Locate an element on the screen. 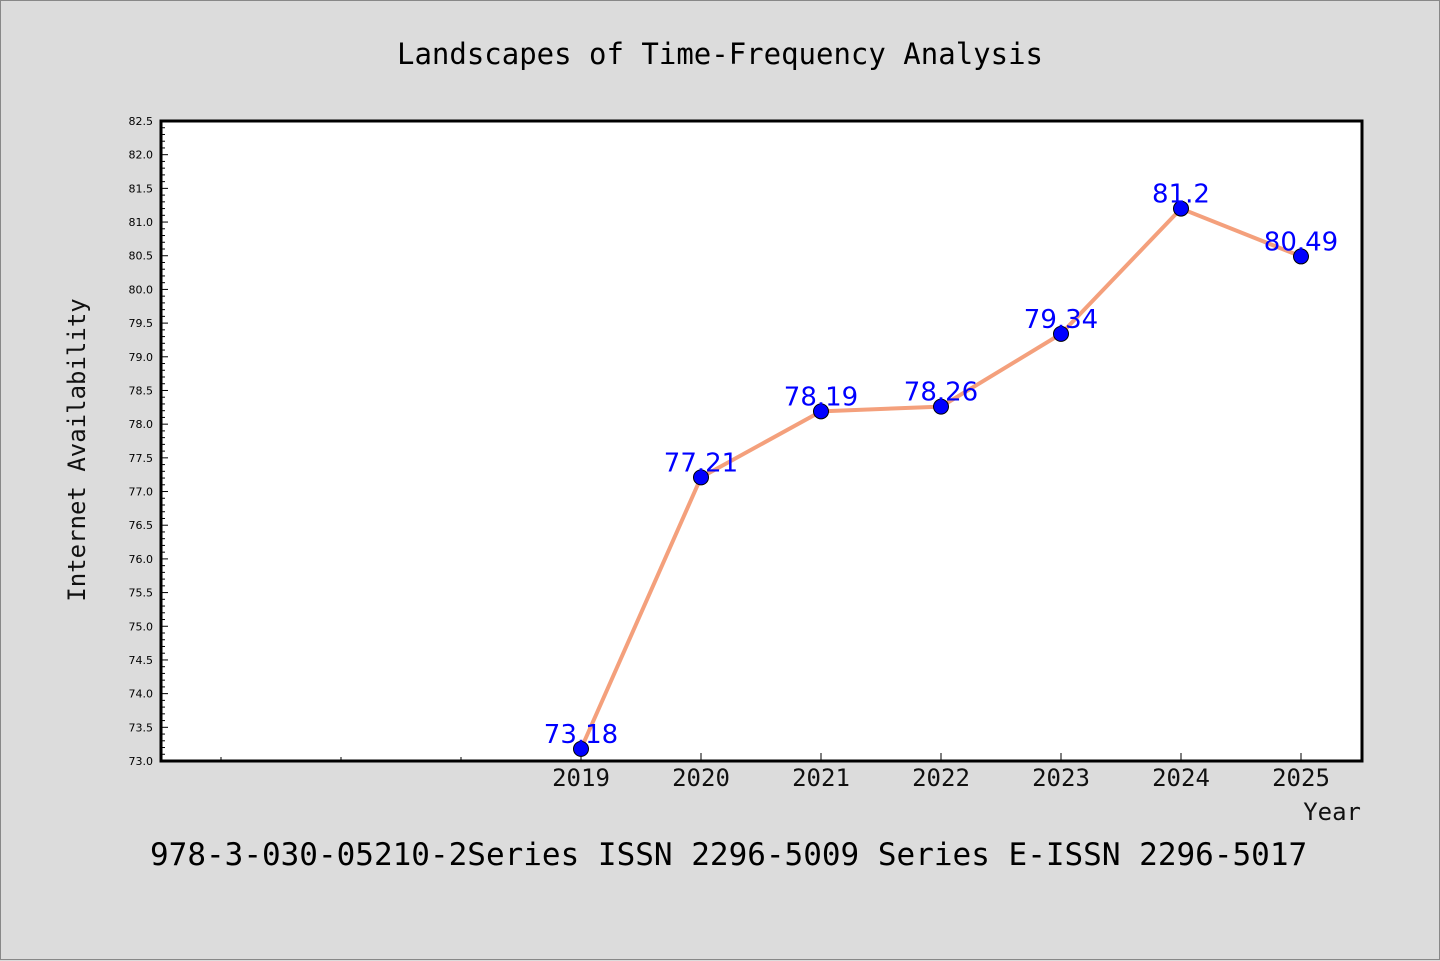 The image size is (1440, 961). chart-title: Landscapes of Time-Frequency Analysis is located at coordinates (720, 54).